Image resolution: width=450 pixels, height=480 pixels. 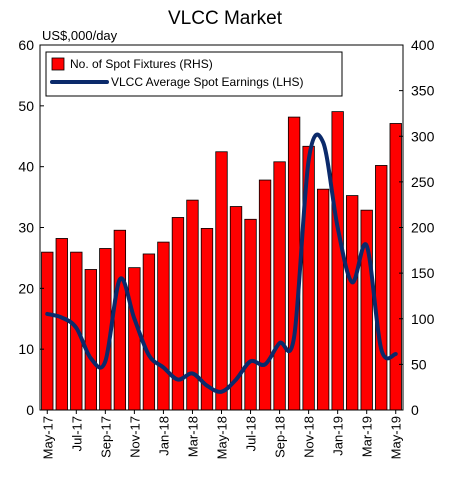 What do you see at coordinates (423, 45) in the screenshot?
I see `right-tick-label-400: 400` at bounding box center [423, 45].